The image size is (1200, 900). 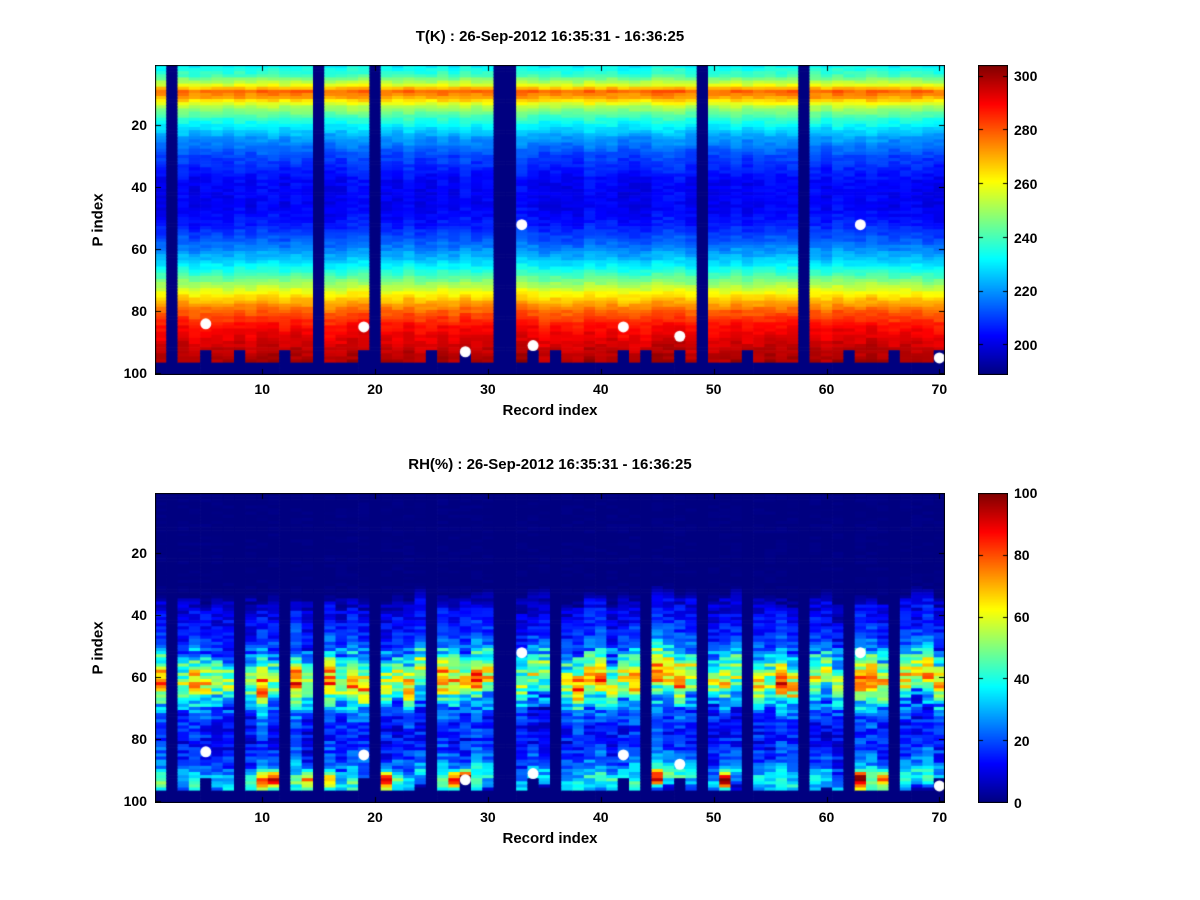 What do you see at coordinates (550, 36) in the screenshot?
I see `plot-title: T(K) : 26-Sep-2012 16:35:31 - 16:36:25` at bounding box center [550, 36].